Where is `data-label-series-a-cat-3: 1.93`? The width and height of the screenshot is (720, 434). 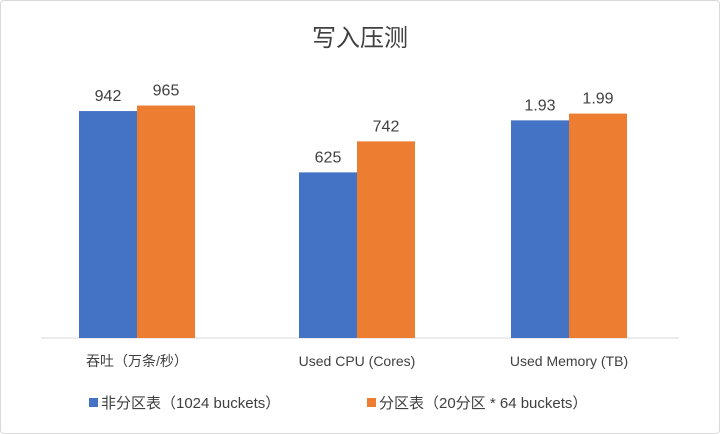
data-label-series-a-cat-3: 1.93 is located at coordinates (539, 105).